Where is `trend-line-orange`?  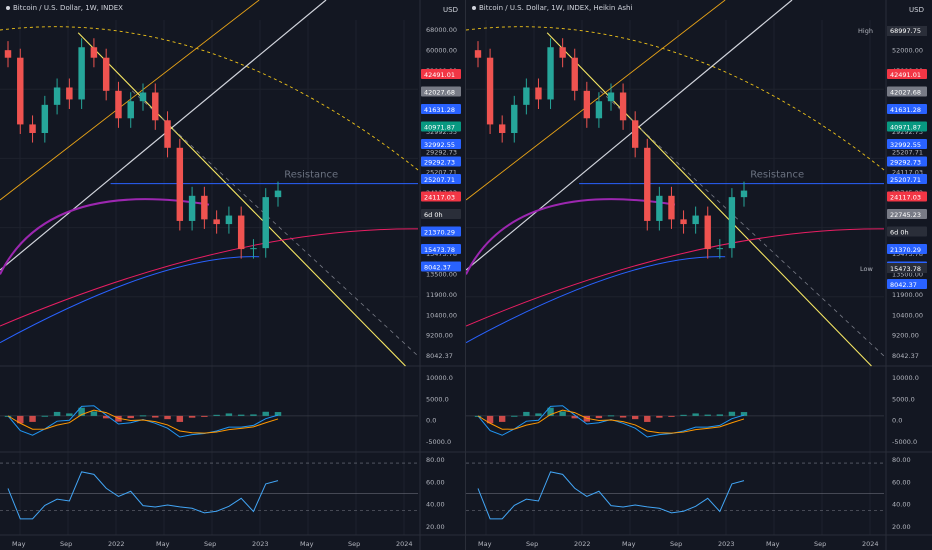
trend-line-orange is located at coordinates (596, 100).